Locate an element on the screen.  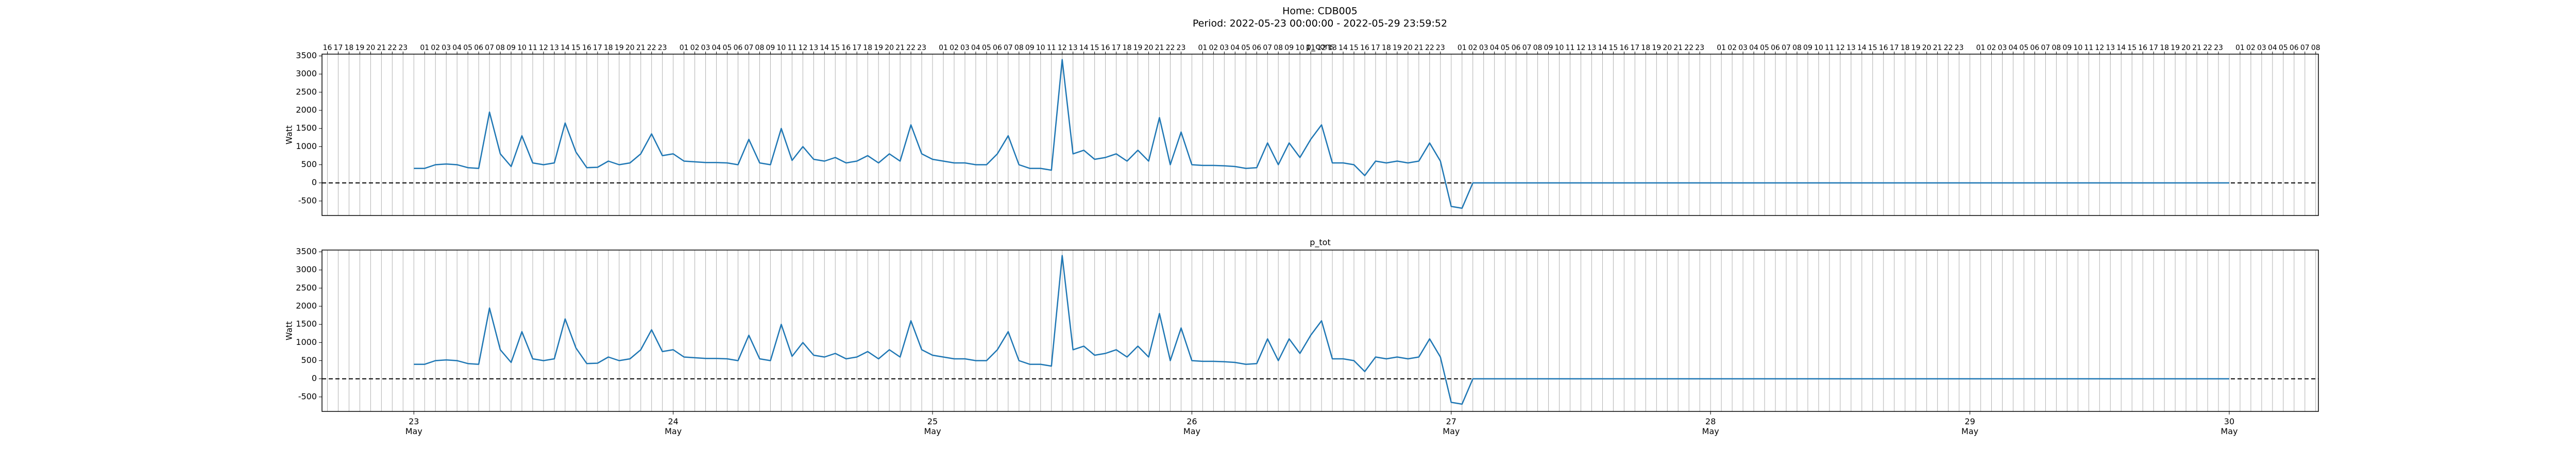
y-axis-label: Watt is located at coordinates (289, 134).